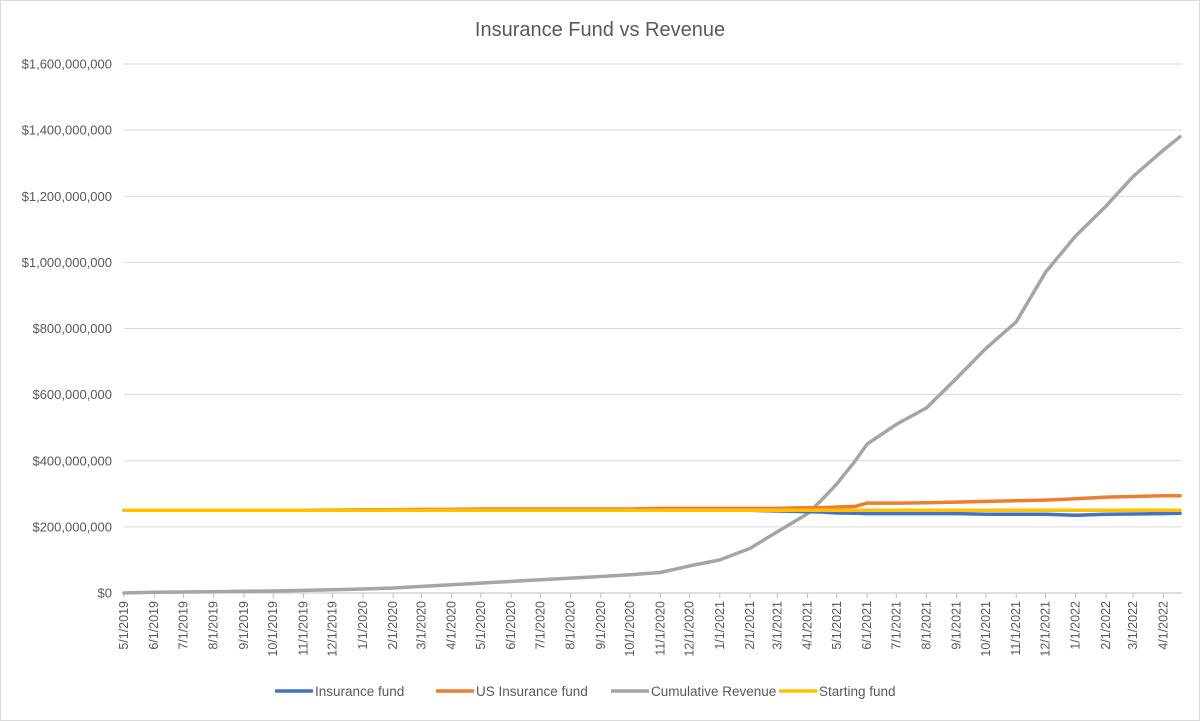  I want to click on legend-label: US Insurance fund, so click(532, 691).